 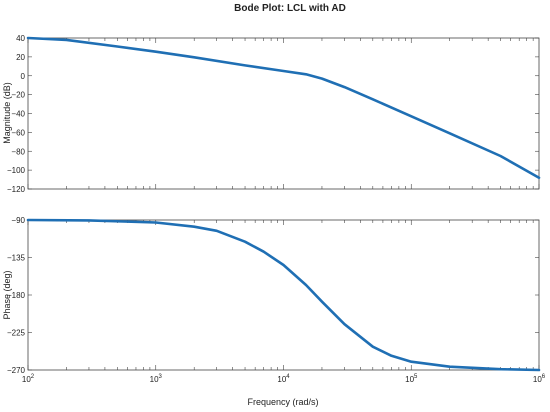 What do you see at coordinates (18, 114) in the screenshot?
I see `magnitude-y-tick-label: −40` at bounding box center [18, 114].